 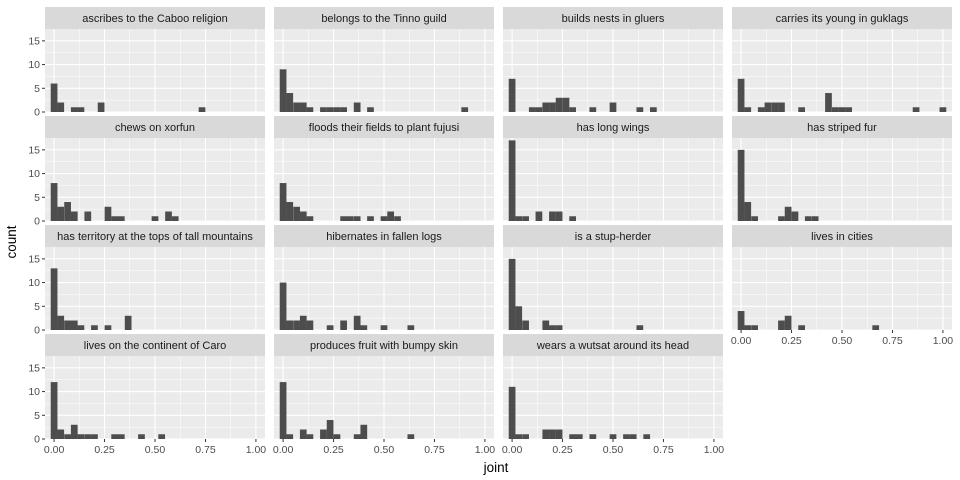 What do you see at coordinates (11, 241) in the screenshot?
I see `y-axis-title: count` at bounding box center [11, 241].